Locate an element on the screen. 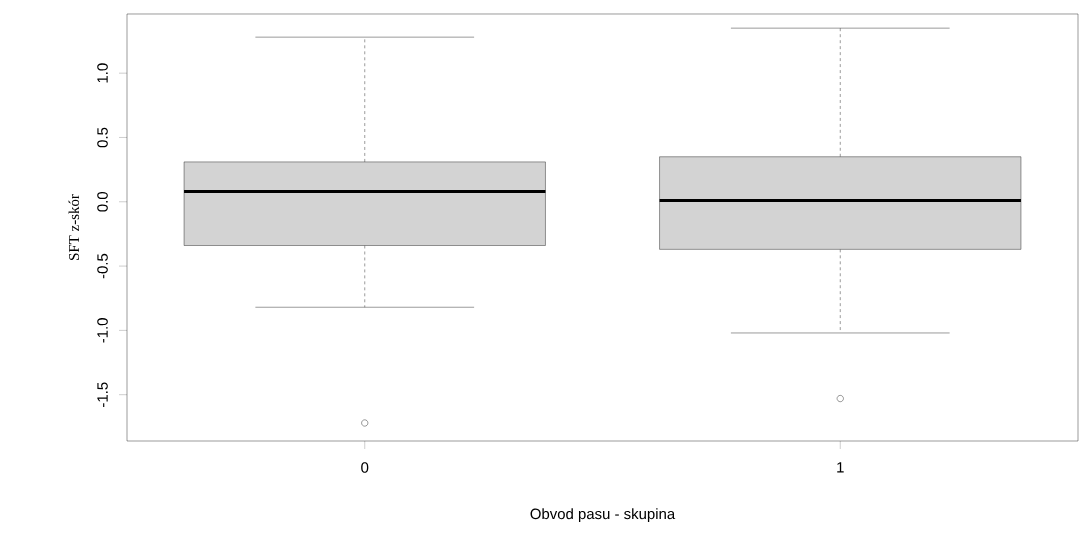 The image size is (1090, 552). x-tick-label: 1 is located at coordinates (840, 467).